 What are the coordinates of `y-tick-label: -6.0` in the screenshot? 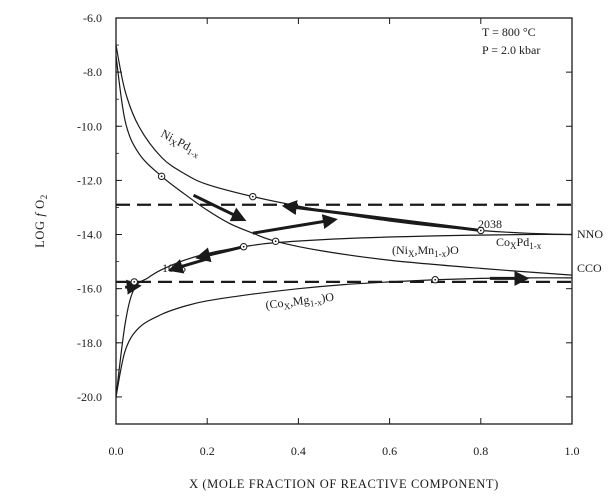 It's located at (92, 18).